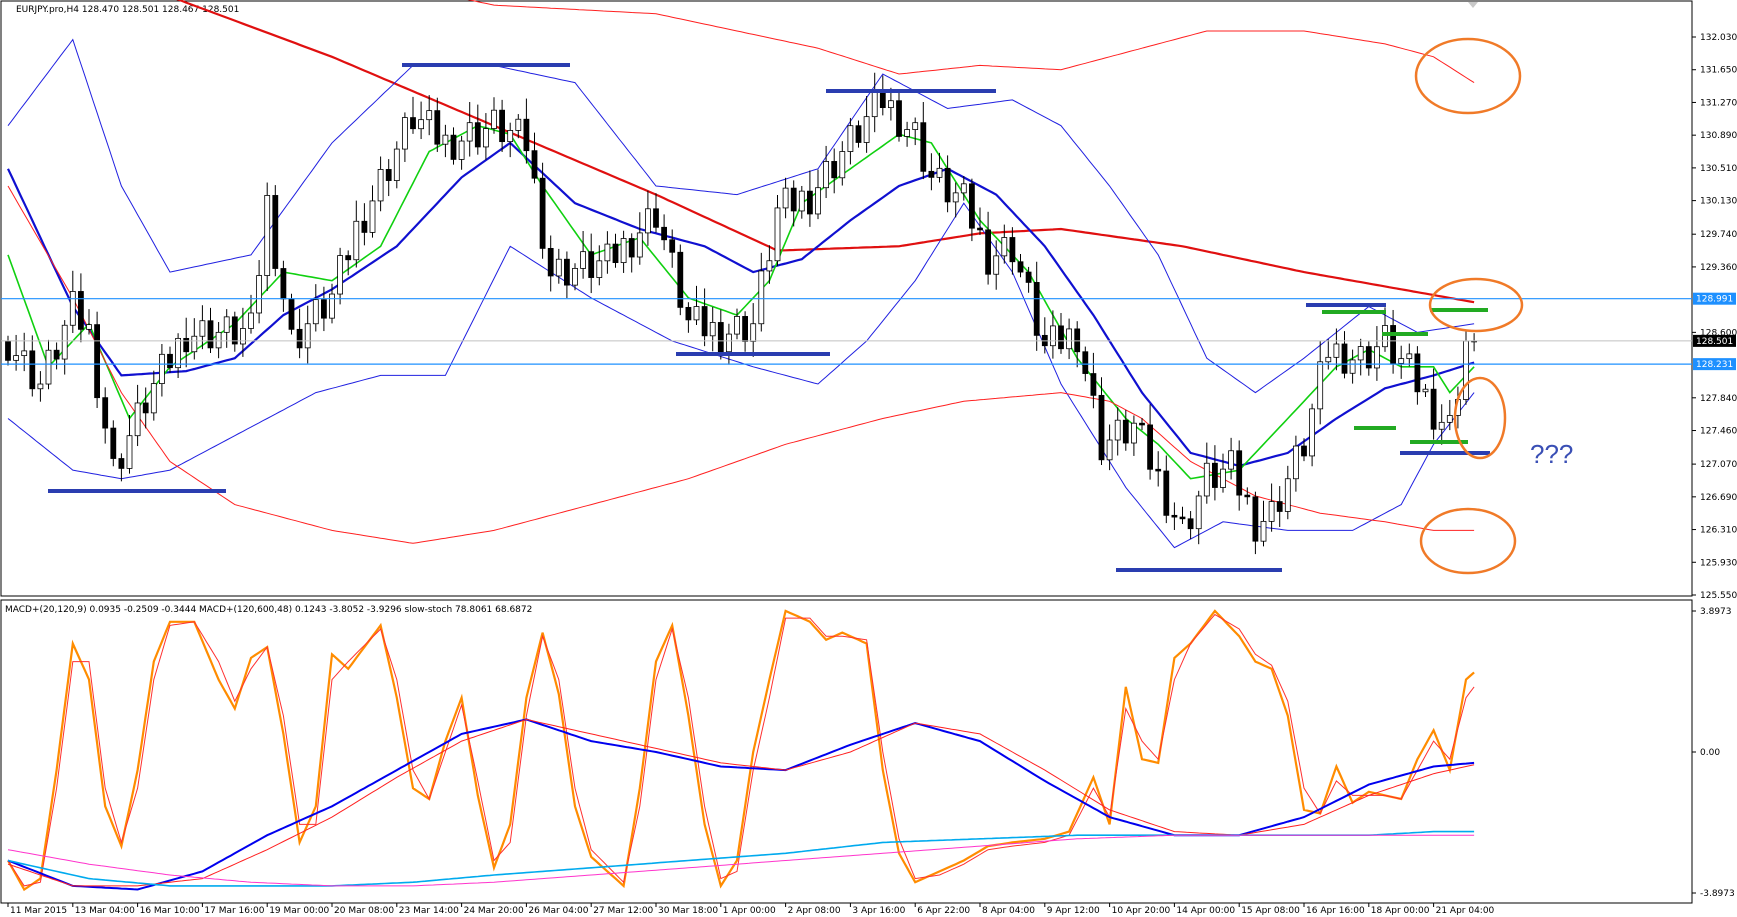 This screenshot has height=917, width=1737. Describe the element at coordinates (1718, 38) in the screenshot. I see `price-tick-label: 132.030` at that location.